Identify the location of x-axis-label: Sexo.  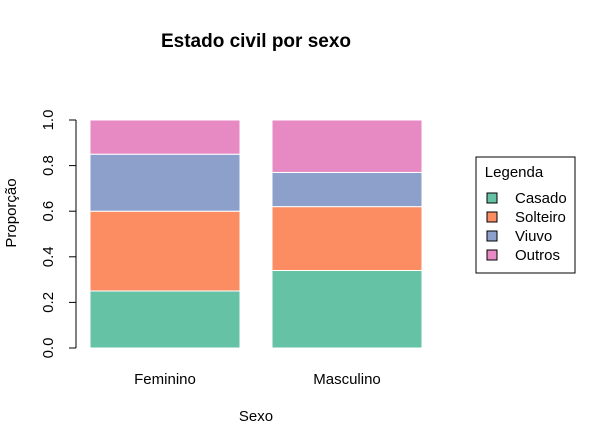
(256, 416).